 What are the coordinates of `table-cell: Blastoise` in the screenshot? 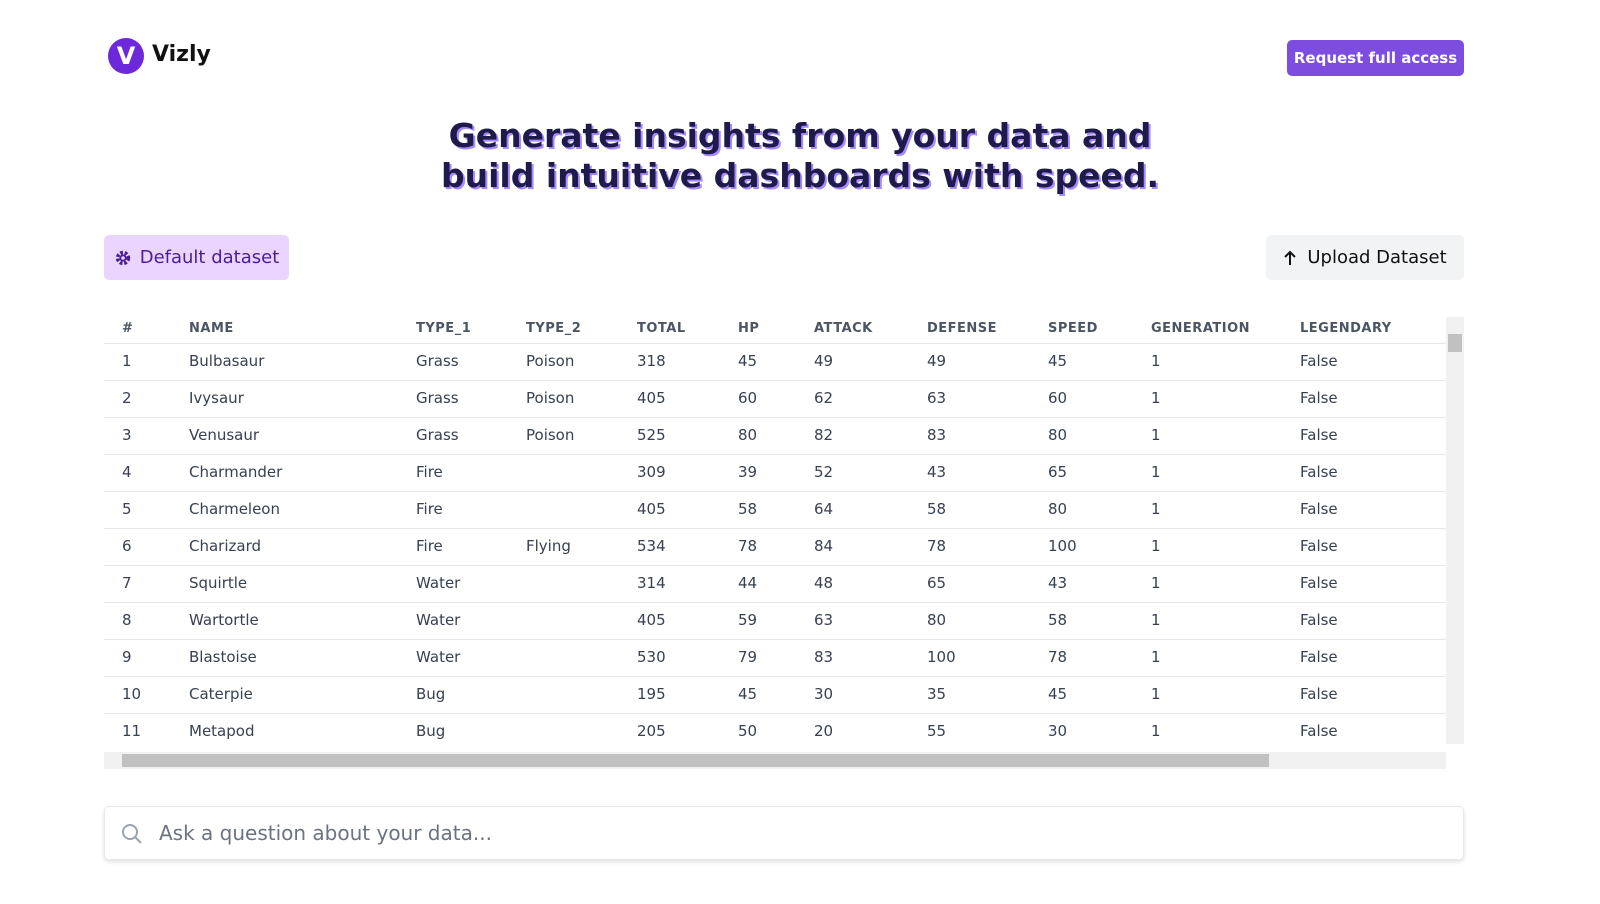 It's located at (223, 657).